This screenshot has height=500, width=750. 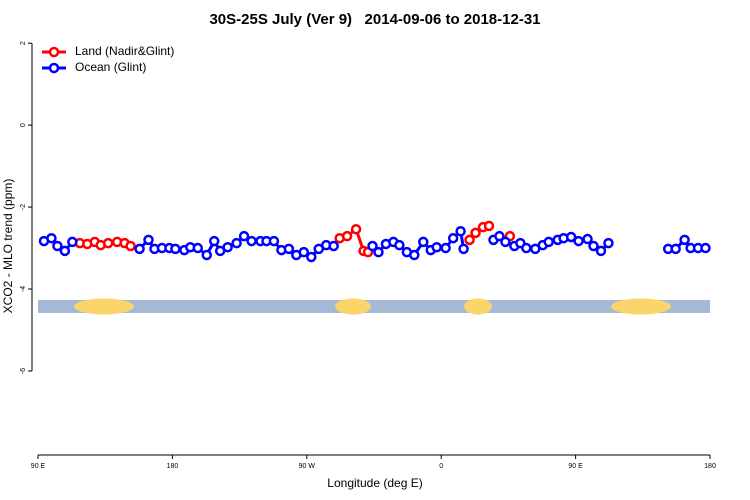 I want to click on y-tick-label: -6, so click(x=23, y=371).